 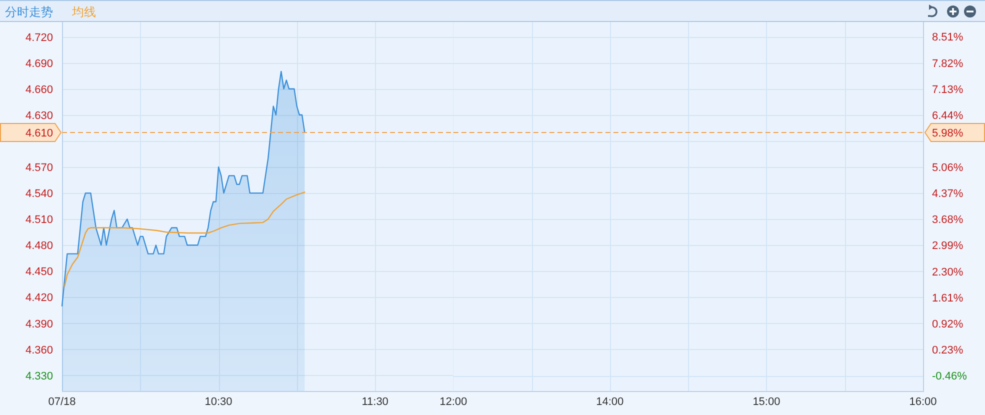 What do you see at coordinates (39, 168) in the screenshot?
I see `y-tick-label: 4.570` at bounding box center [39, 168].